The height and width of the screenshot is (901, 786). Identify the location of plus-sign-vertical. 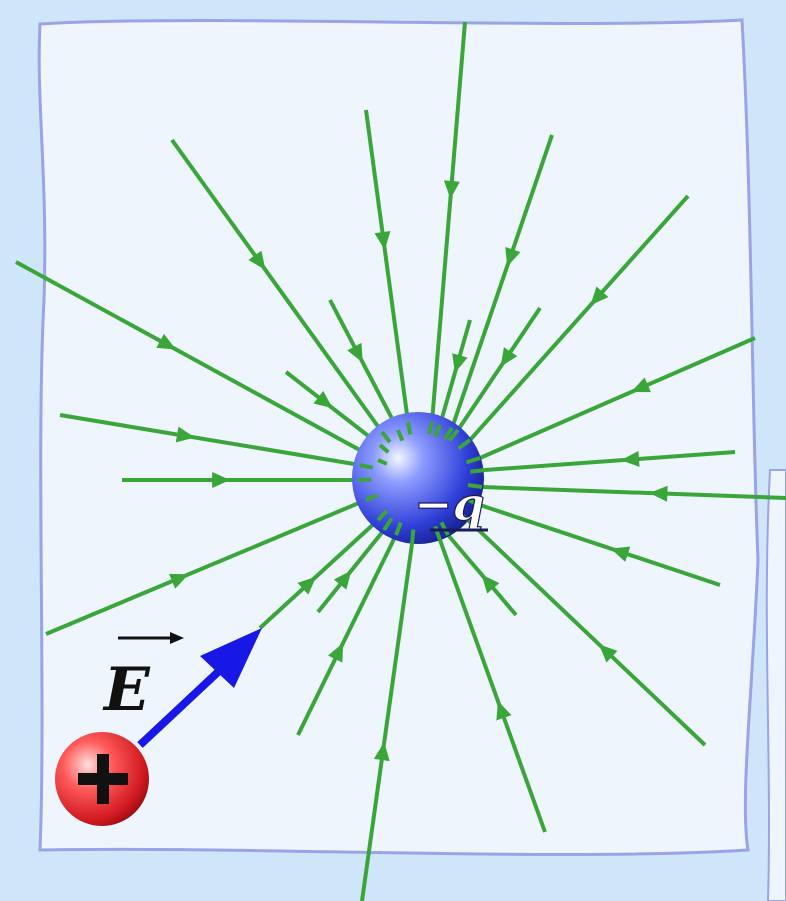
(103, 779).